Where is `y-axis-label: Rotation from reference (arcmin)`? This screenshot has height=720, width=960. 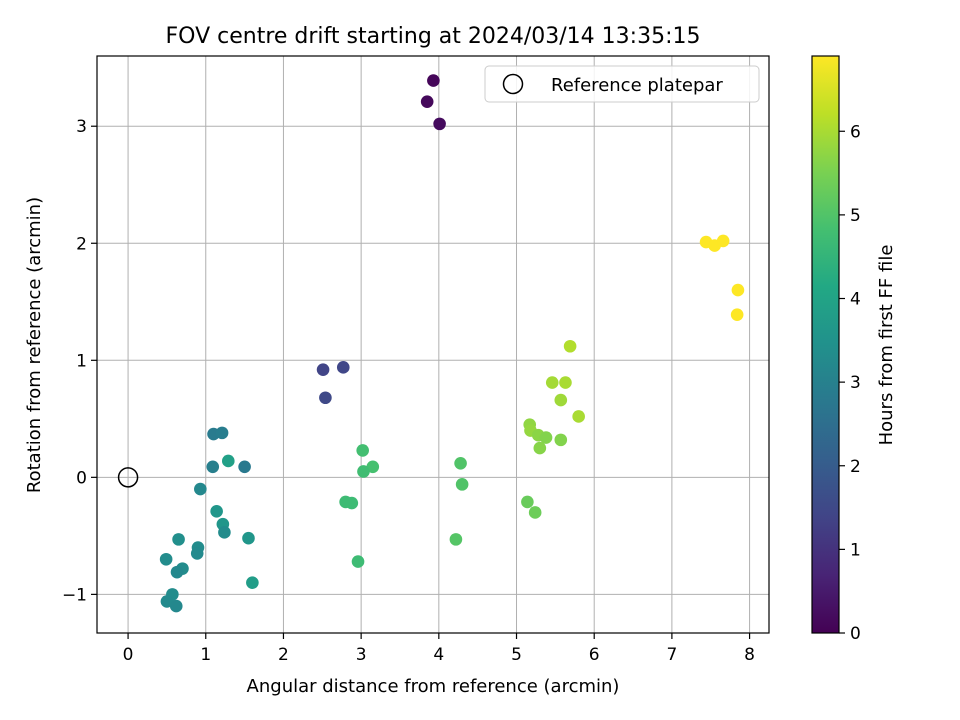
y-axis-label: Rotation from reference (arcmin) is located at coordinates (34, 345).